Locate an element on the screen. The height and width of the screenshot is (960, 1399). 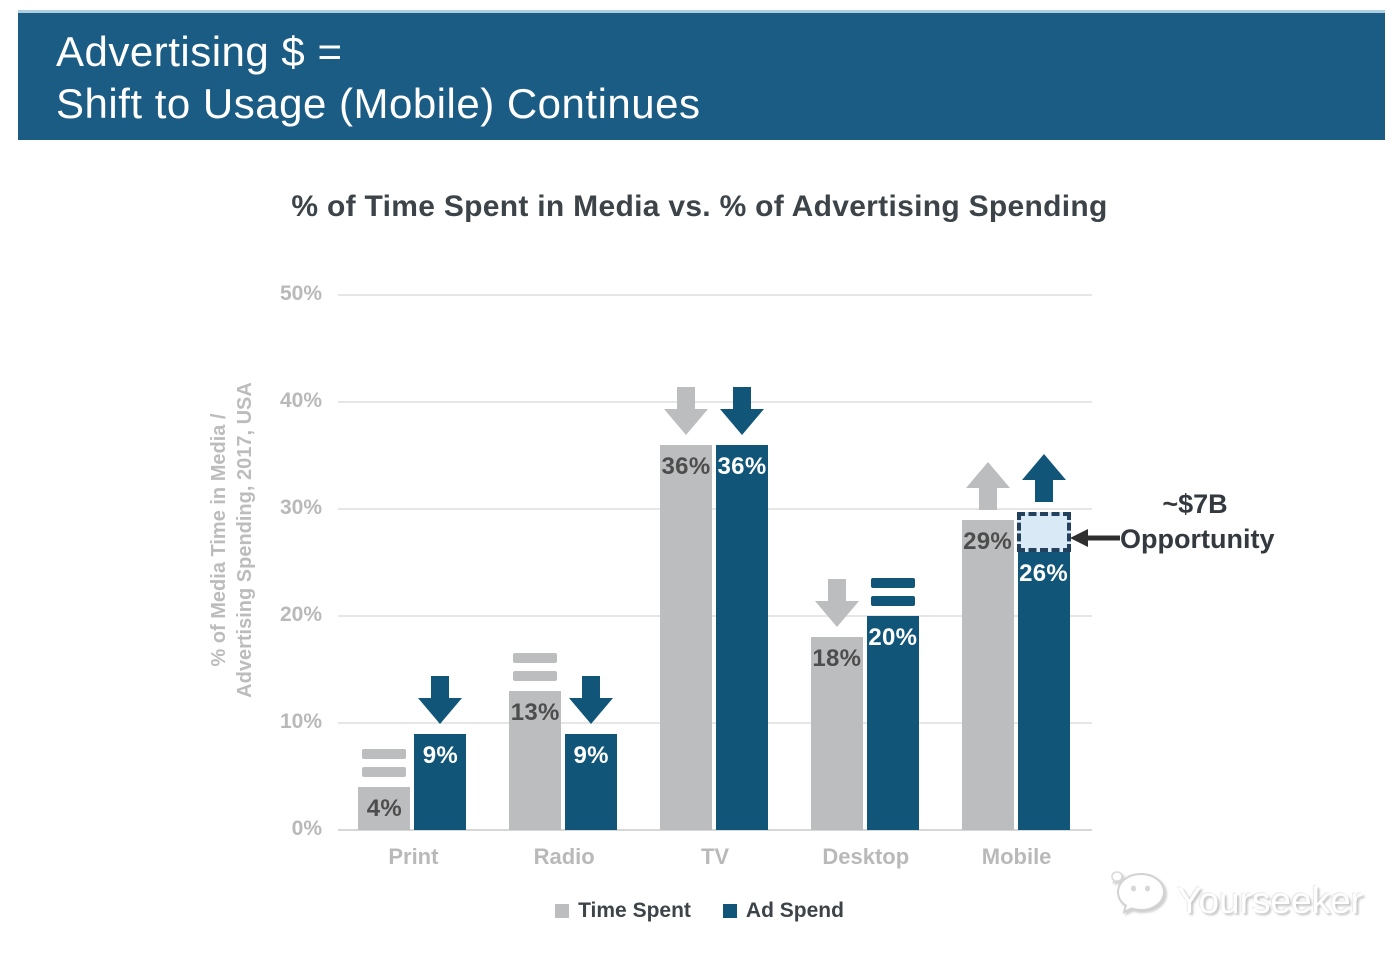
time-spent-swatch-icon is located at coordinates (562, 911).